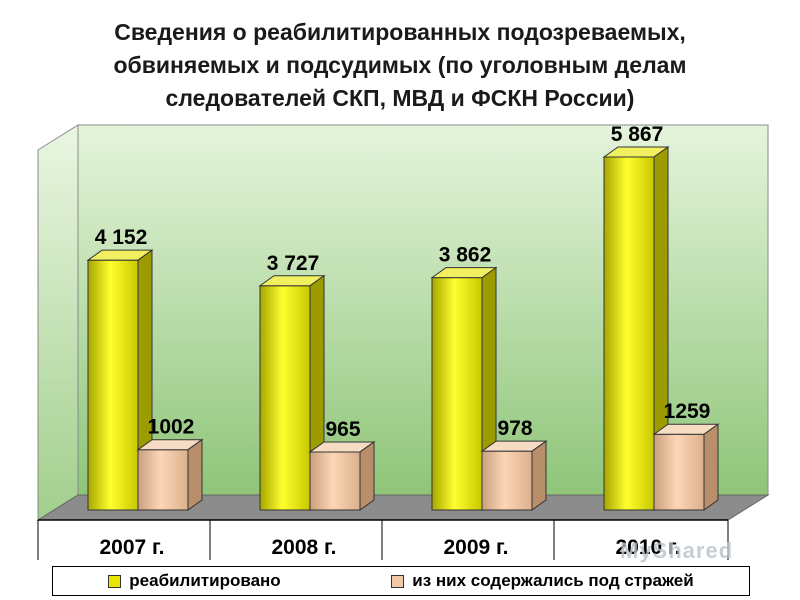 The height and width of the screenshot is (600, 800). Describe the element at coordinates (383, 540) in the screenshot. I see `x-tick-labels: 2007 г. 2008 г. 2009 г. 2010 г.` at that location.